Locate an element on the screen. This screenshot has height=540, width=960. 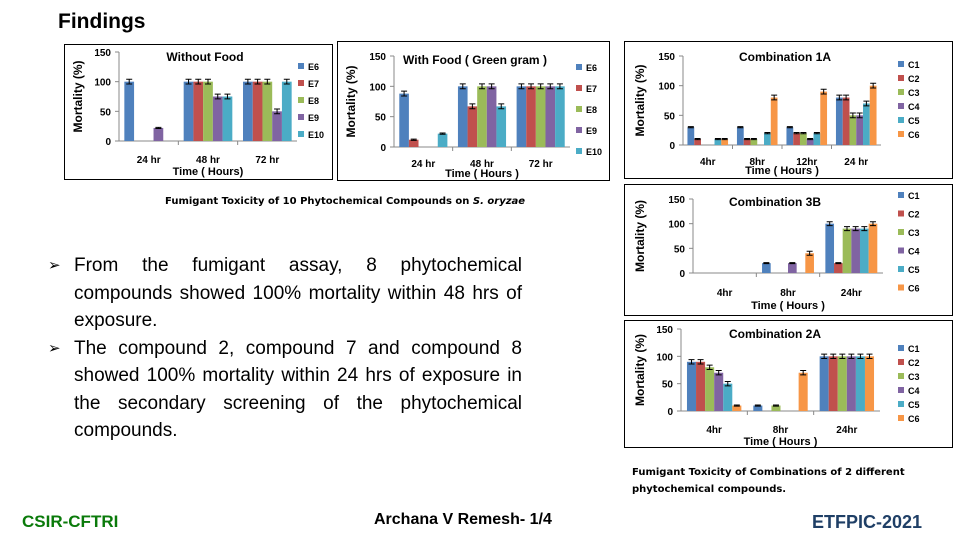
chart-title: Combination 1A is located at coordinates (785, 57).